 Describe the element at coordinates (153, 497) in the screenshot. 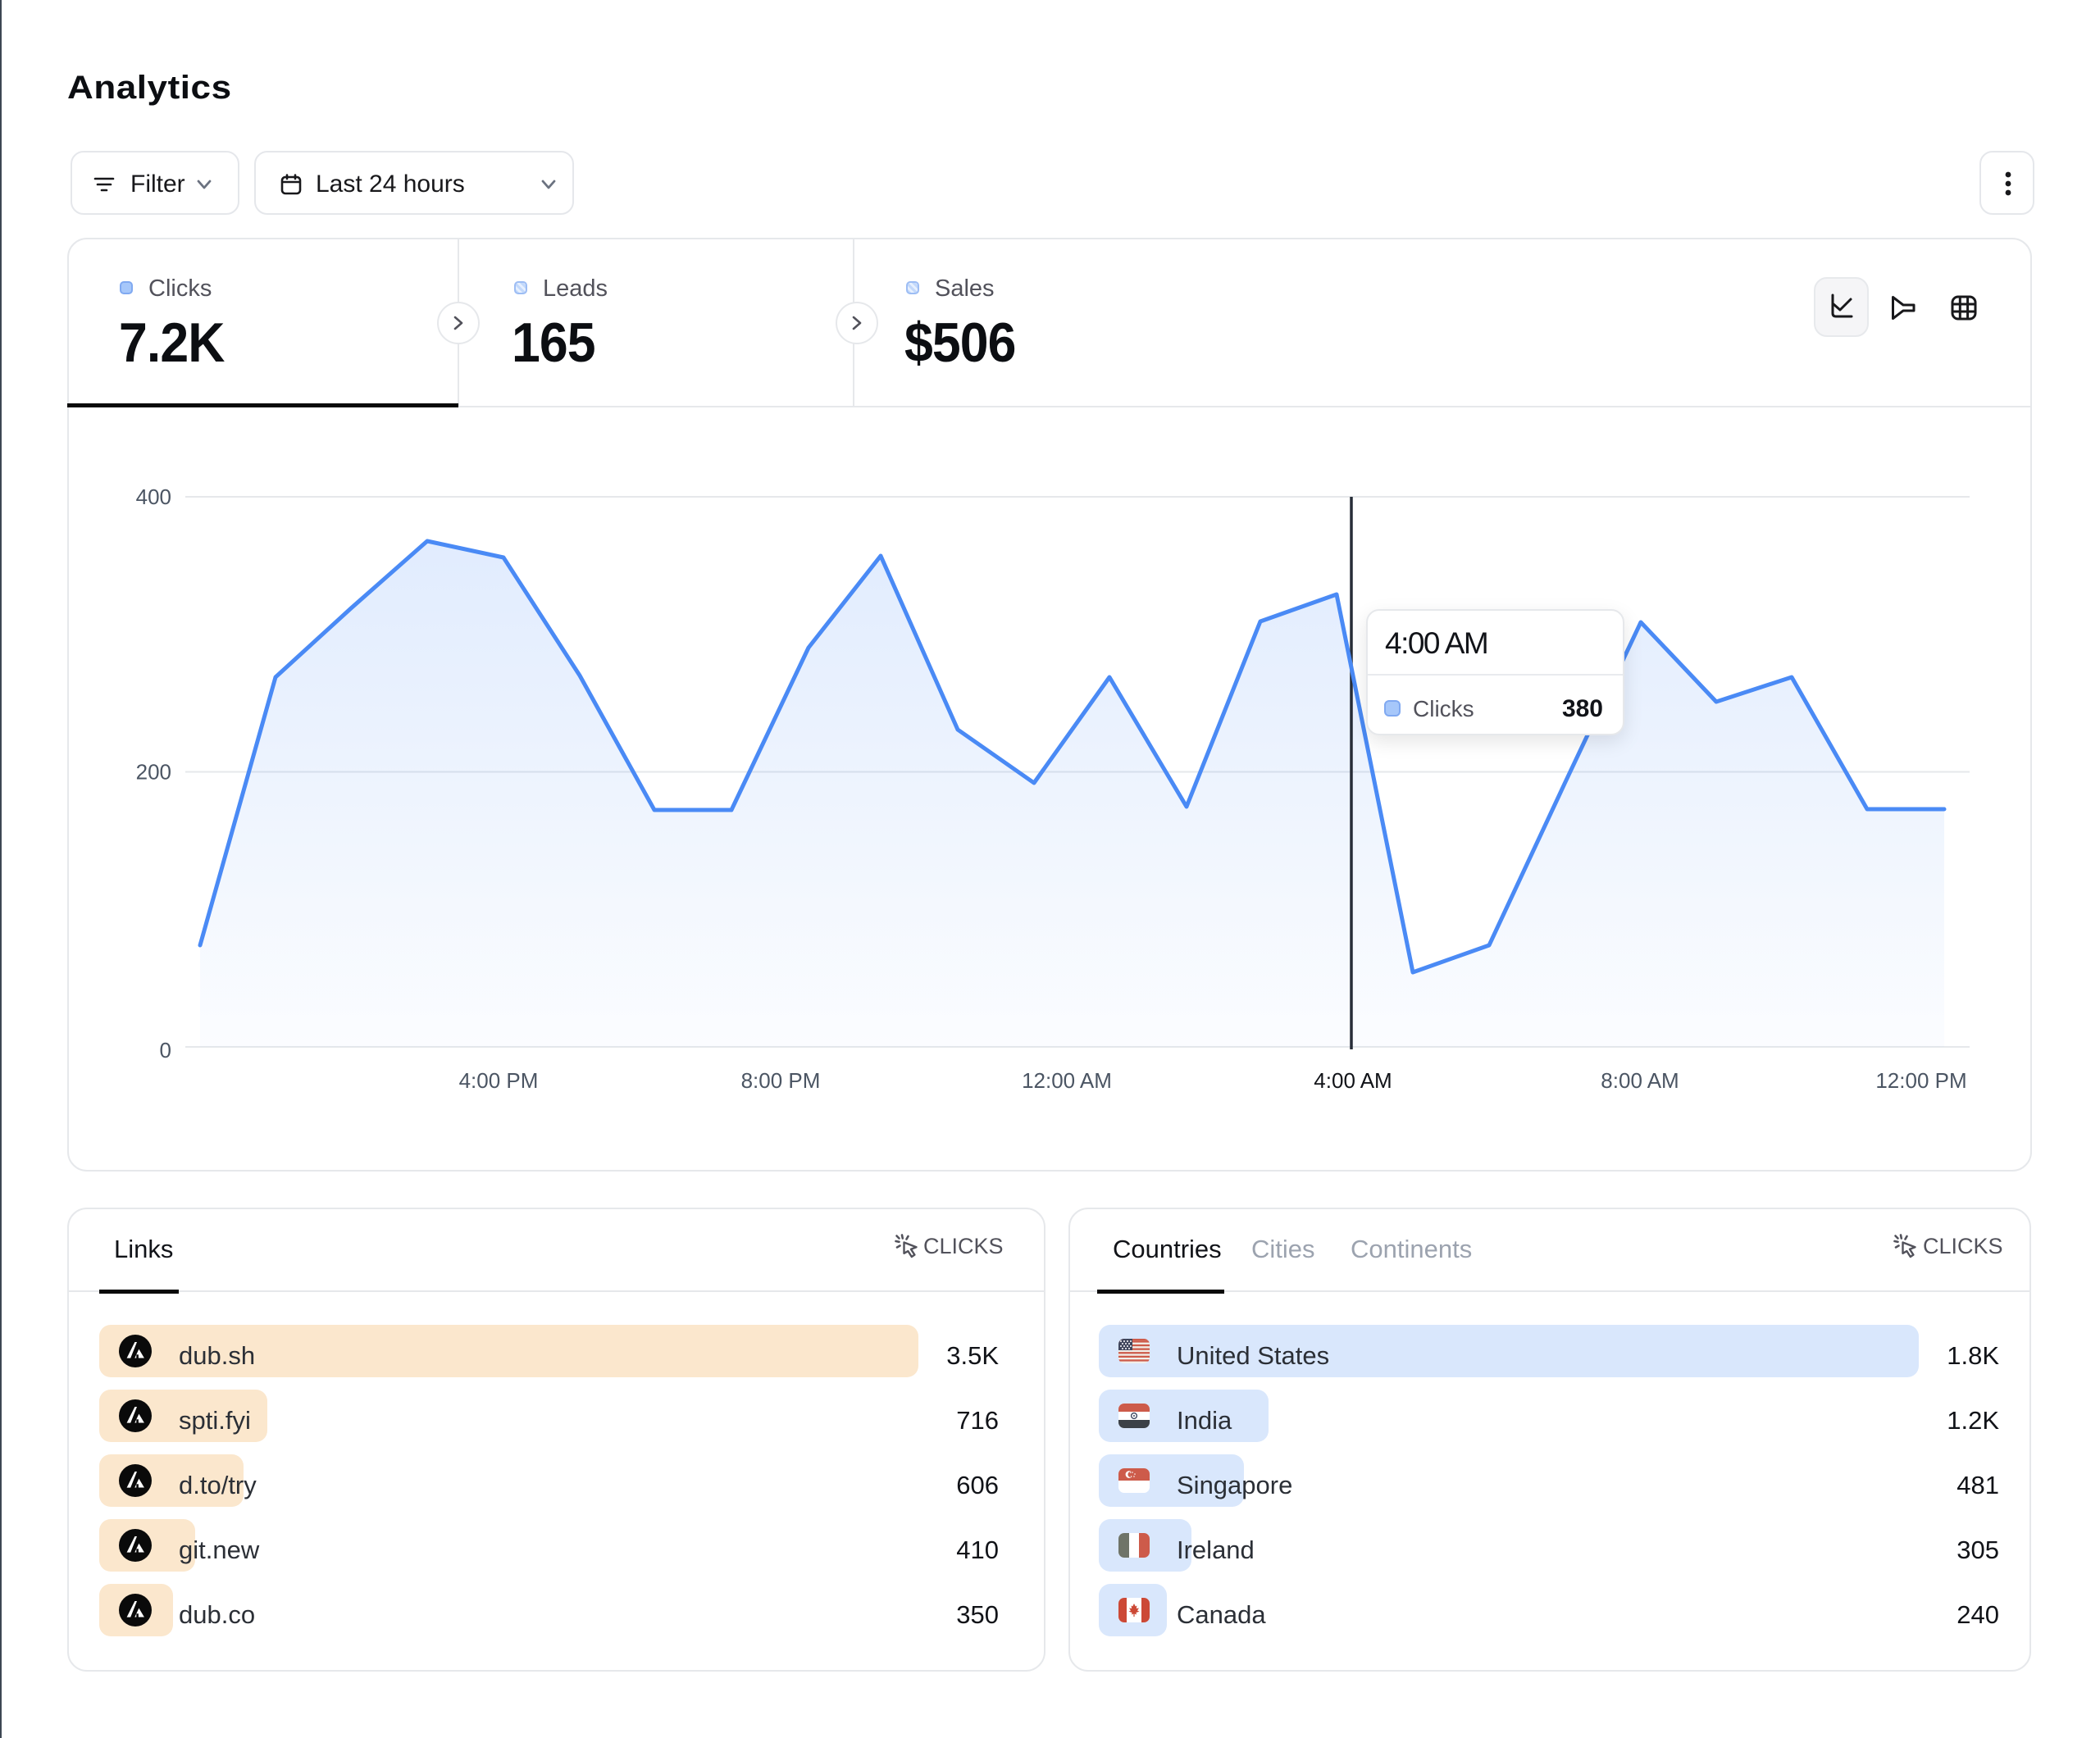

I see `svg-text: 400` at that location.